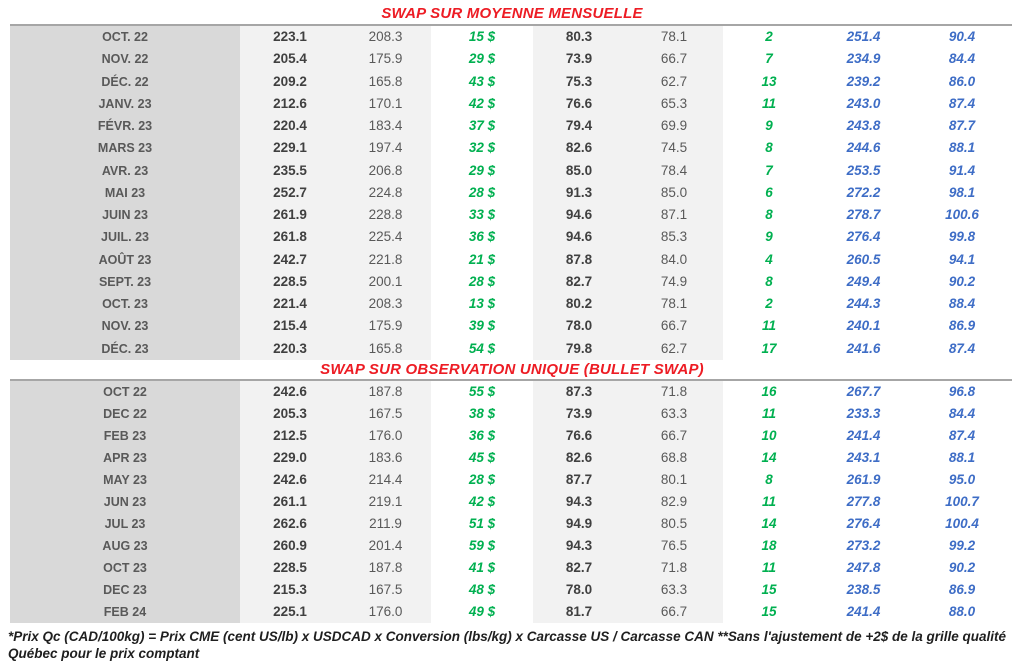  Describe the element at coordinates (290, 413) in the screenshot. I see `value-cell: 205.3` at that location.